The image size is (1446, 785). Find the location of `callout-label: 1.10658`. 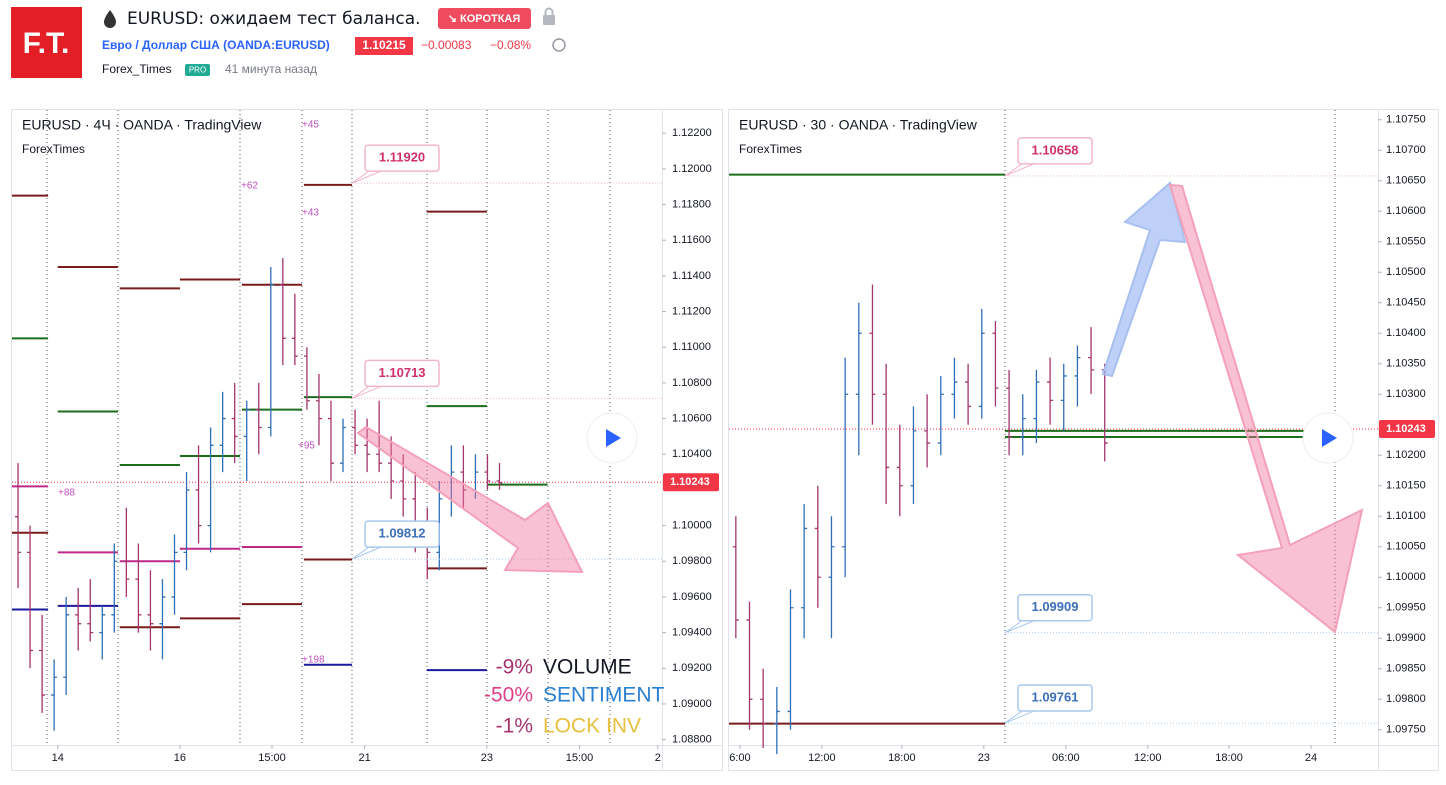

callout-label: 1.10658 is located at coordinates (1054, 149).